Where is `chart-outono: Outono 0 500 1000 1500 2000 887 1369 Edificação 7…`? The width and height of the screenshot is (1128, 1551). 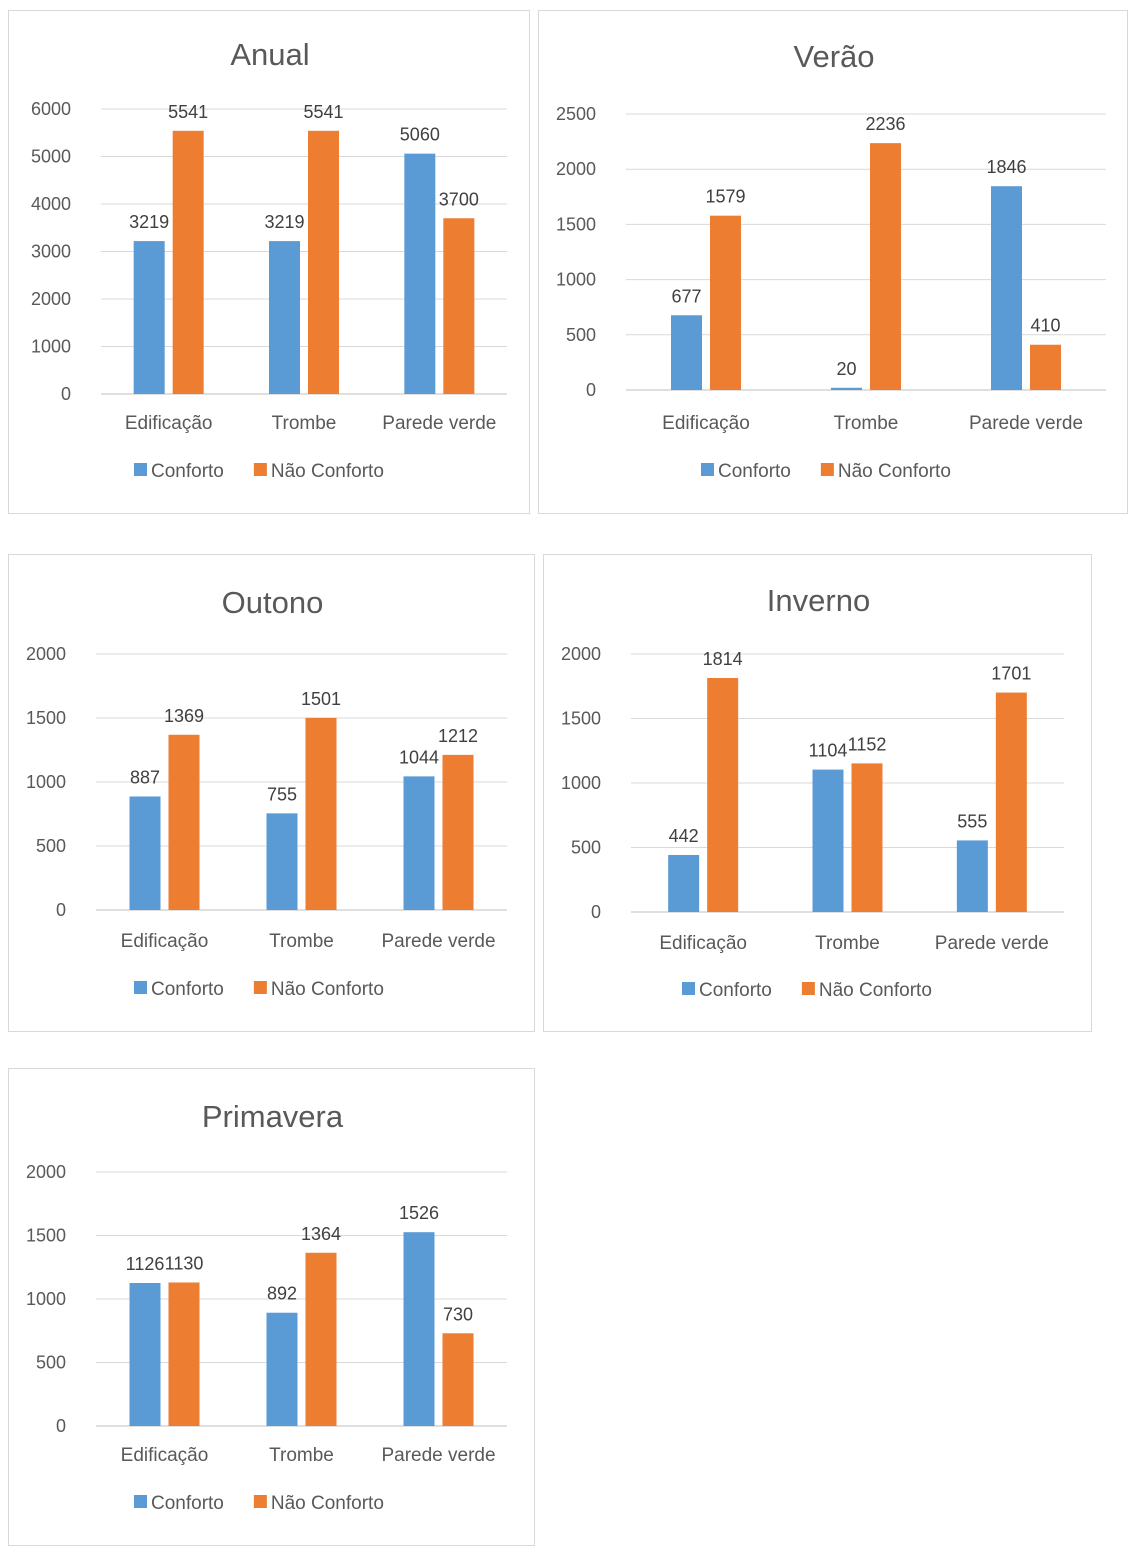
chart-outono: Outono 0 500 1000 1500 2000 887 1369 Edificação 7… is located at coordinates (266, 792).